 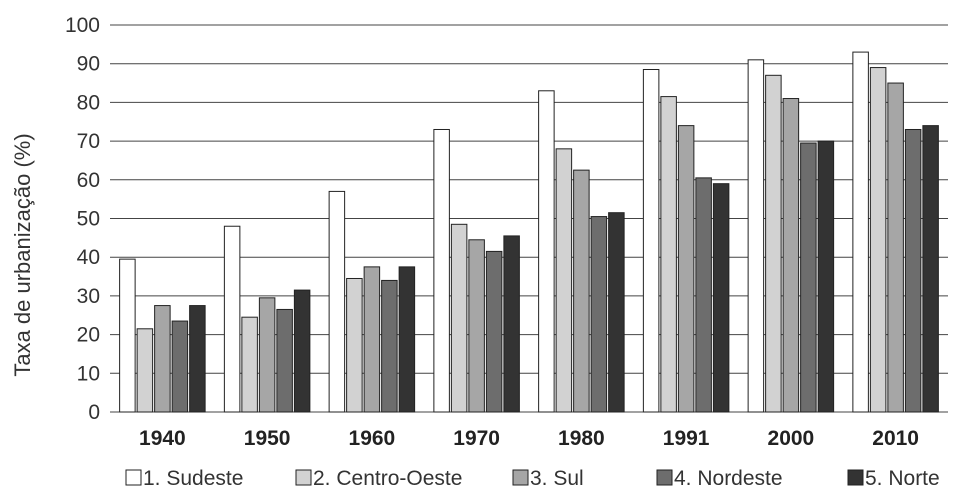 I want to click on x-category-label: 1970, so click(x=476, y=438).